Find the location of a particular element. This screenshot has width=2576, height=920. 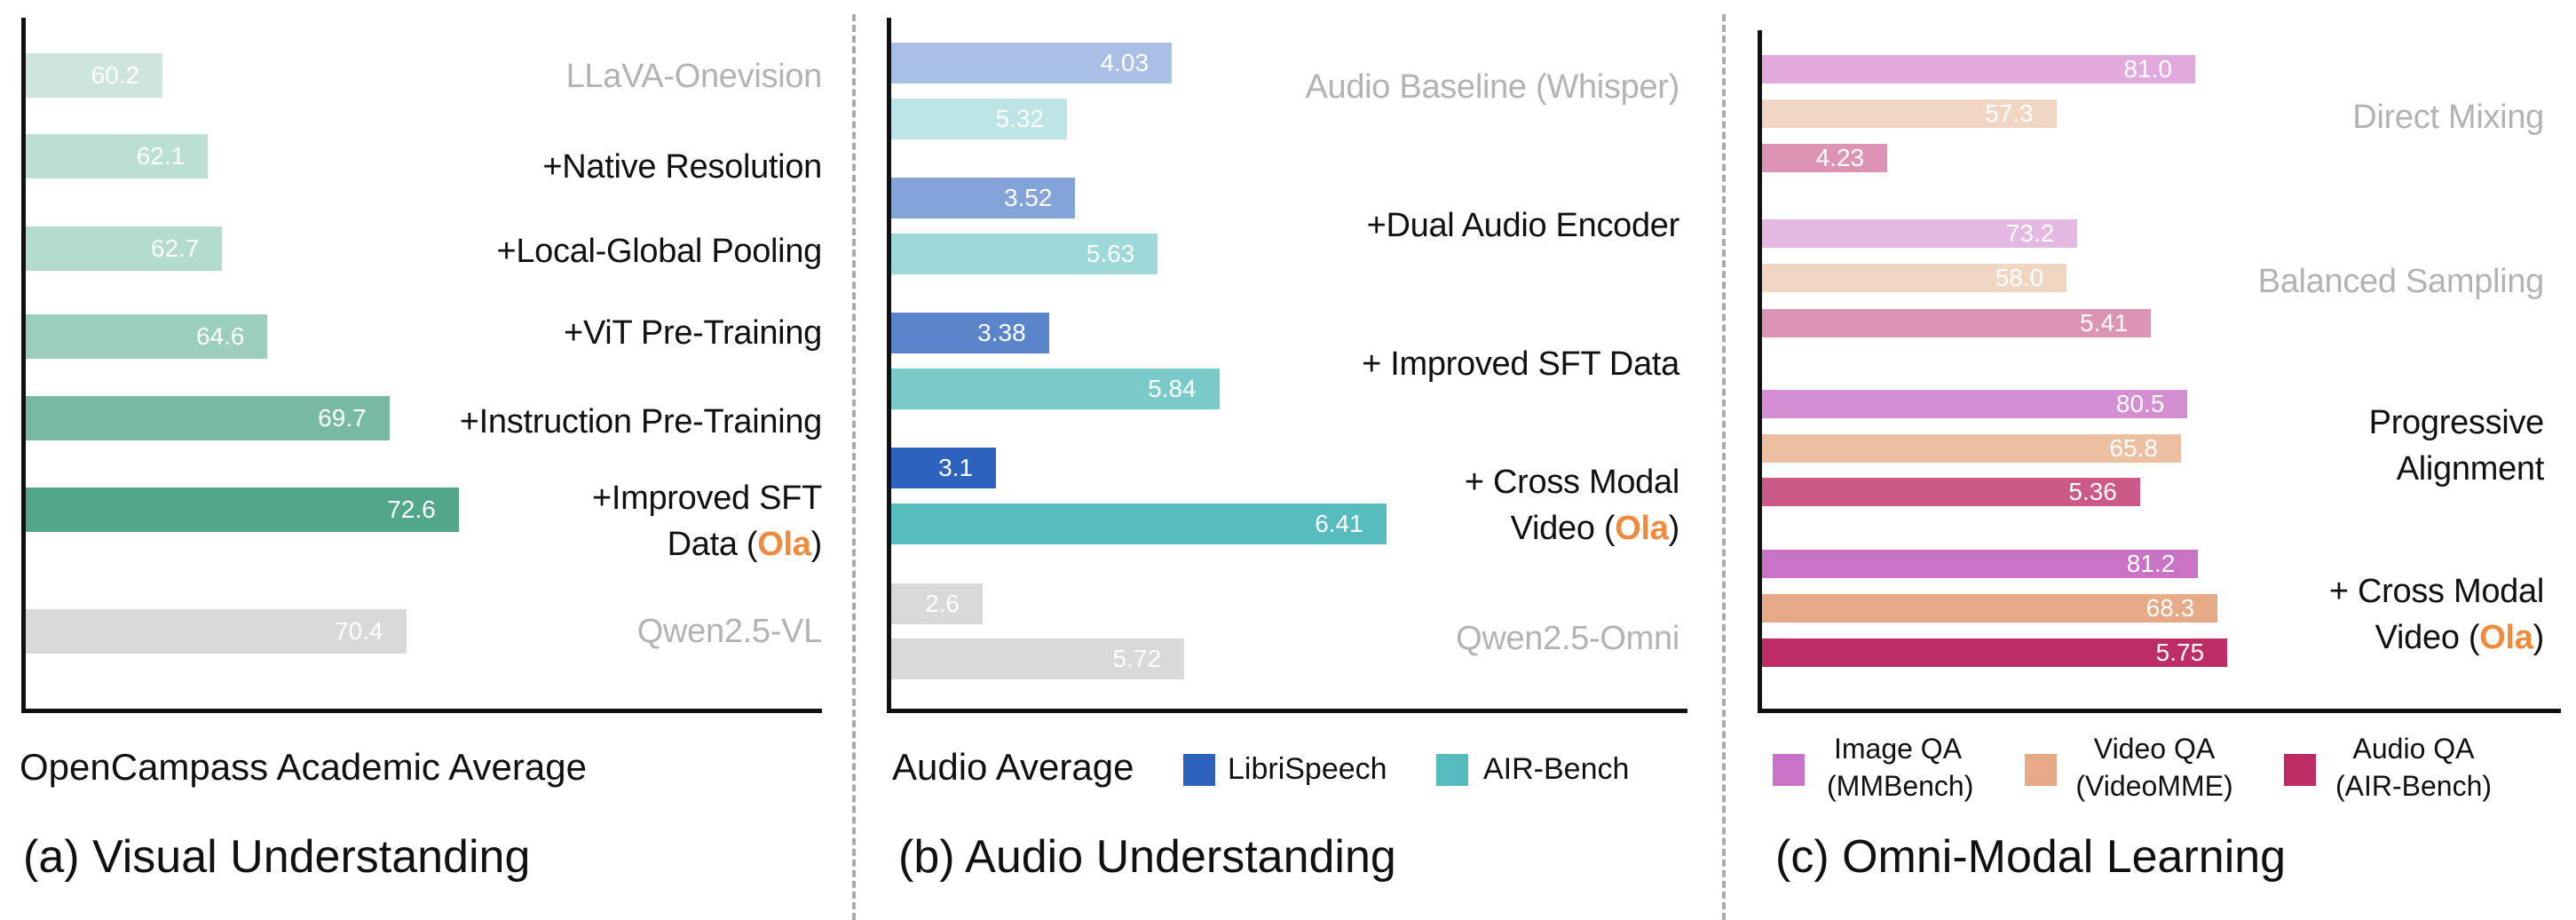

category-label-line: Progressive is located at coordinates (2456, 423).